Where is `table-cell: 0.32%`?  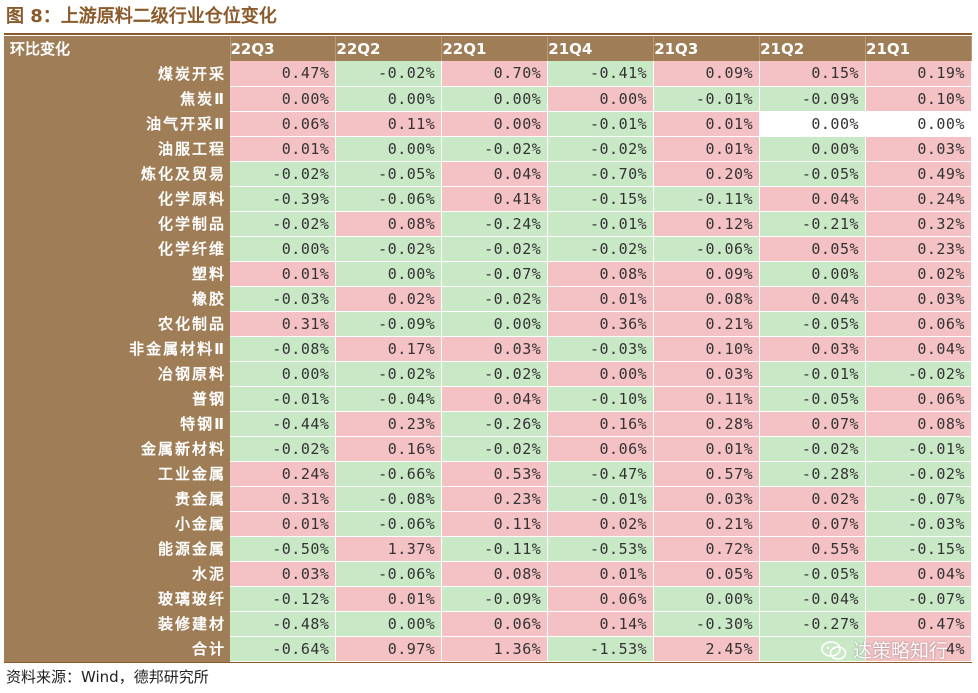
table-cell: 0.32% is located at coordinates (918, 224).